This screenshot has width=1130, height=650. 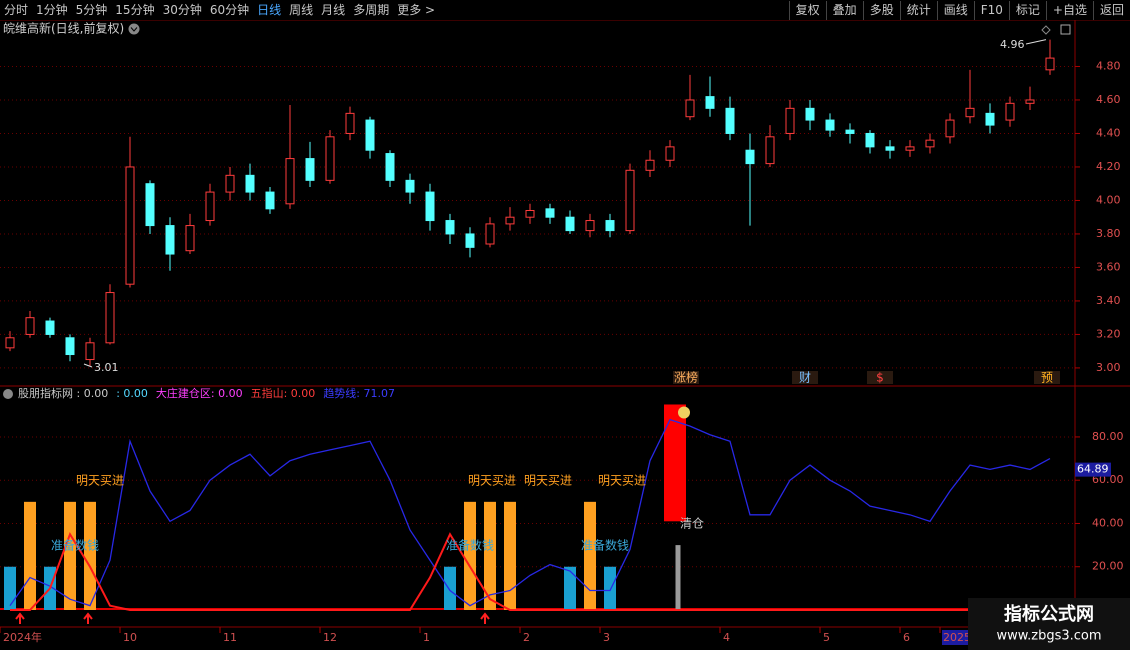 I want to click on period-tab: 周线, so click(x=301, y=9).